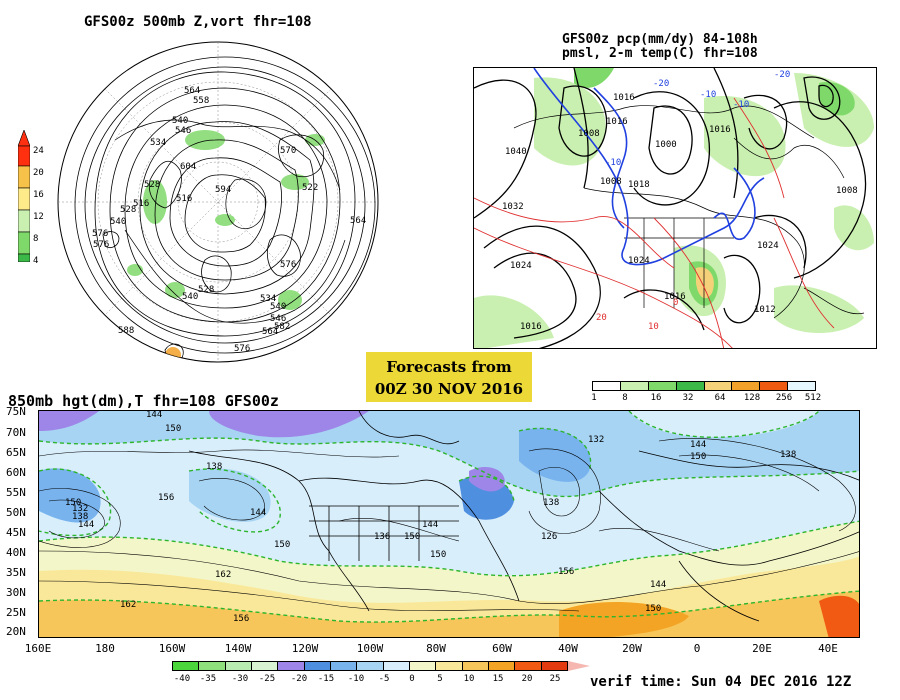 This screenshot has width=900, height=700. I want to click on temp-cb-tick: 20, so click(527, 679).